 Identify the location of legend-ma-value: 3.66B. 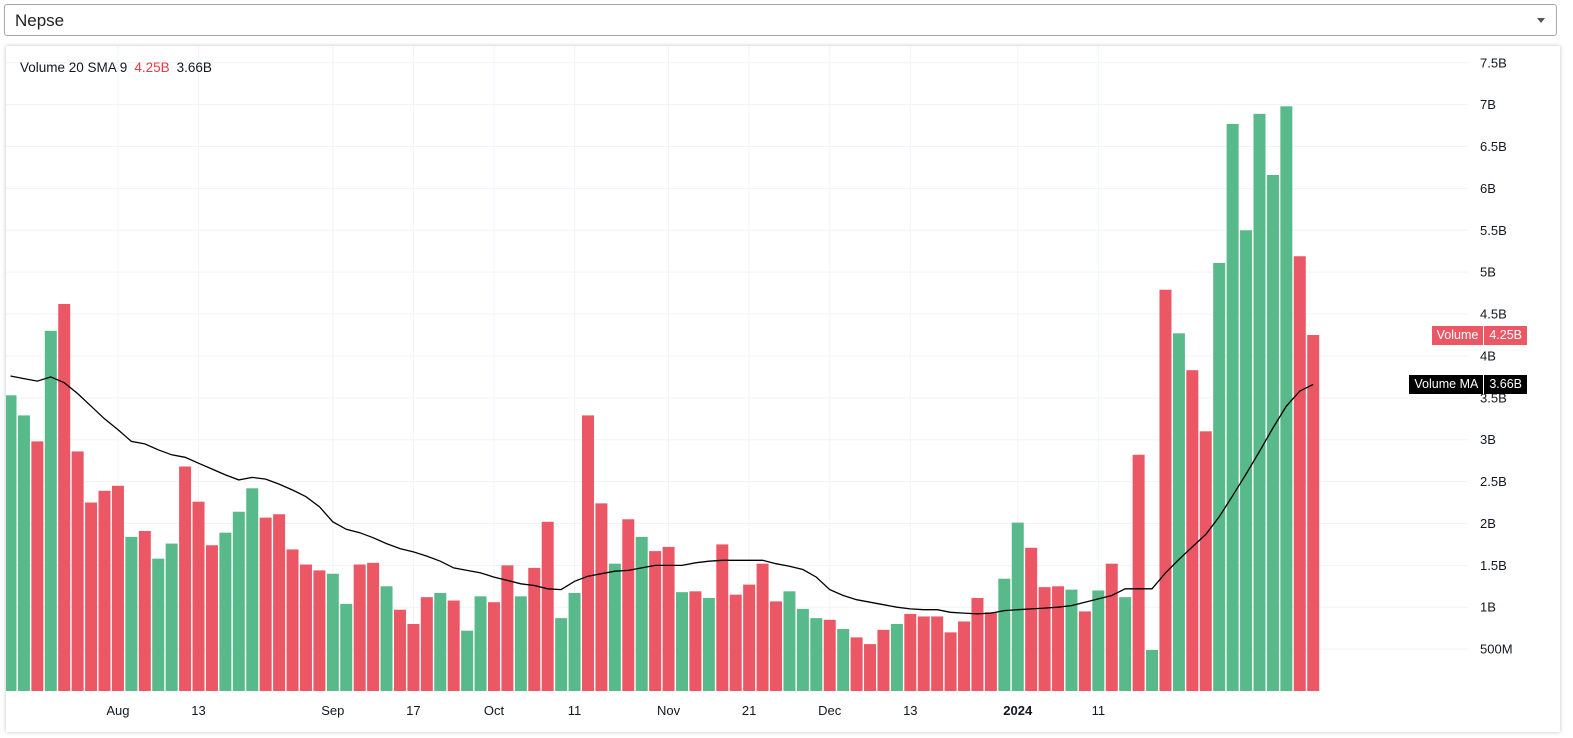
(194, 67).